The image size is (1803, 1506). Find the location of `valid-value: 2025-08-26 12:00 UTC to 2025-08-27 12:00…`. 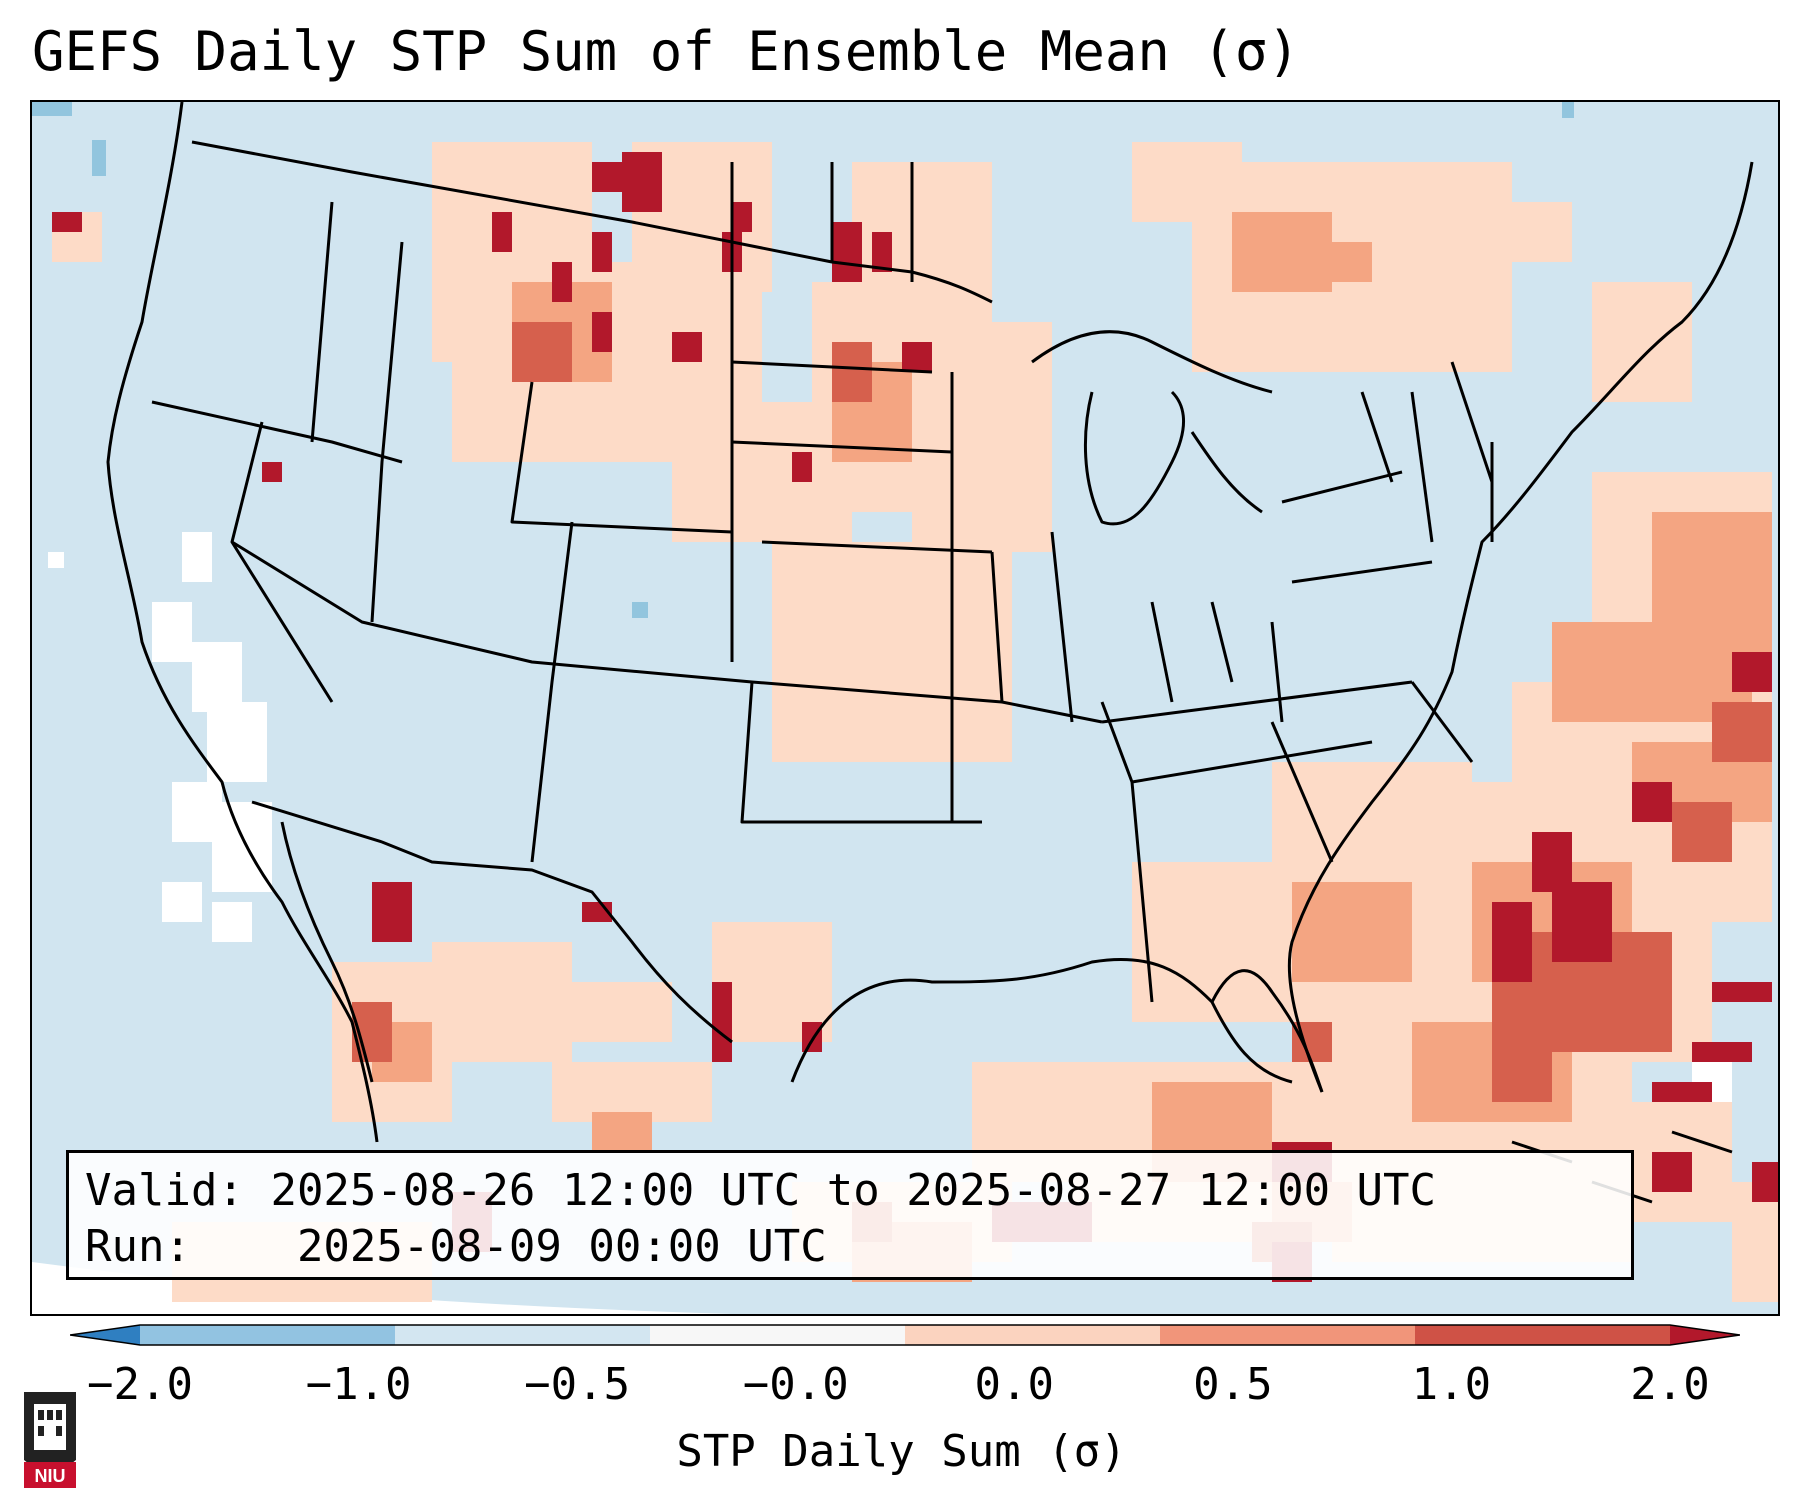

valid-value: 2025-08-26 12:00 UTC to 2025-08-27 12:00… is located at coordinates (853, 1190).